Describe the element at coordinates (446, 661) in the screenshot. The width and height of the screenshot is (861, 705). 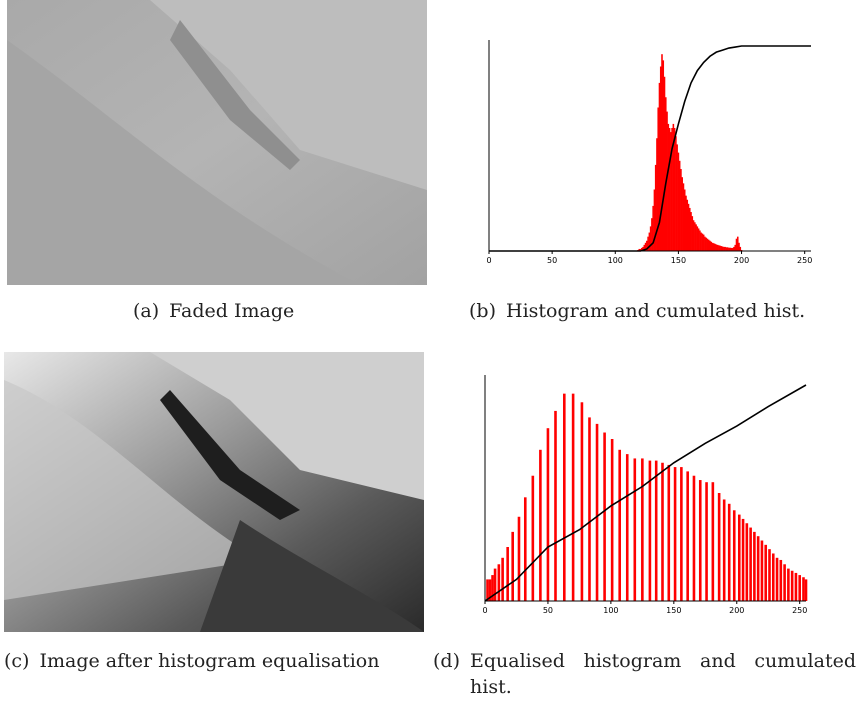
I see `caption-label: (d)` at that location.